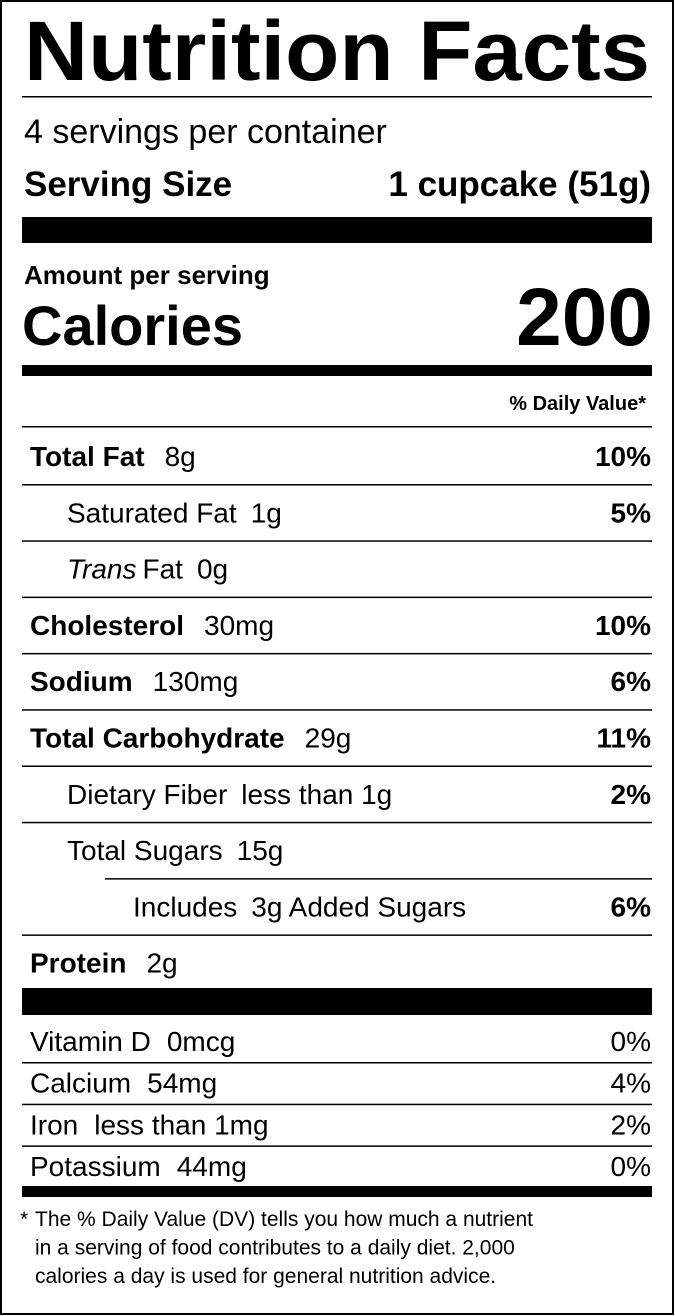  Describe the element at coordinates (145, 850) in the screenshot. I see `nutrient-name: Total Sugars` at that location.